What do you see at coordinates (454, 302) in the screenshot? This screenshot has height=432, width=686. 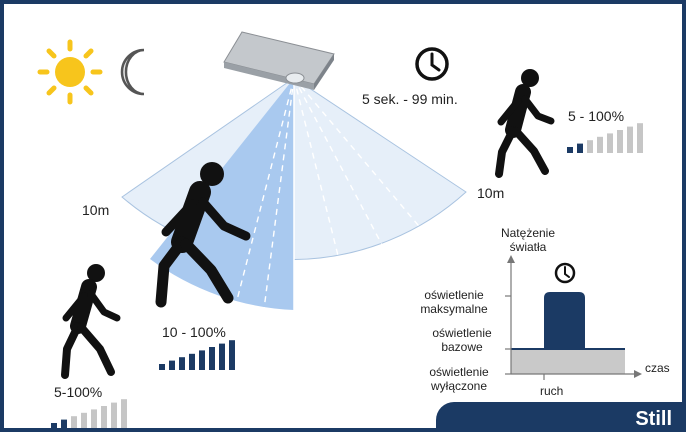 I see `level-max-label: oświetlenie maksymalne` at bounding box center [454, 302].